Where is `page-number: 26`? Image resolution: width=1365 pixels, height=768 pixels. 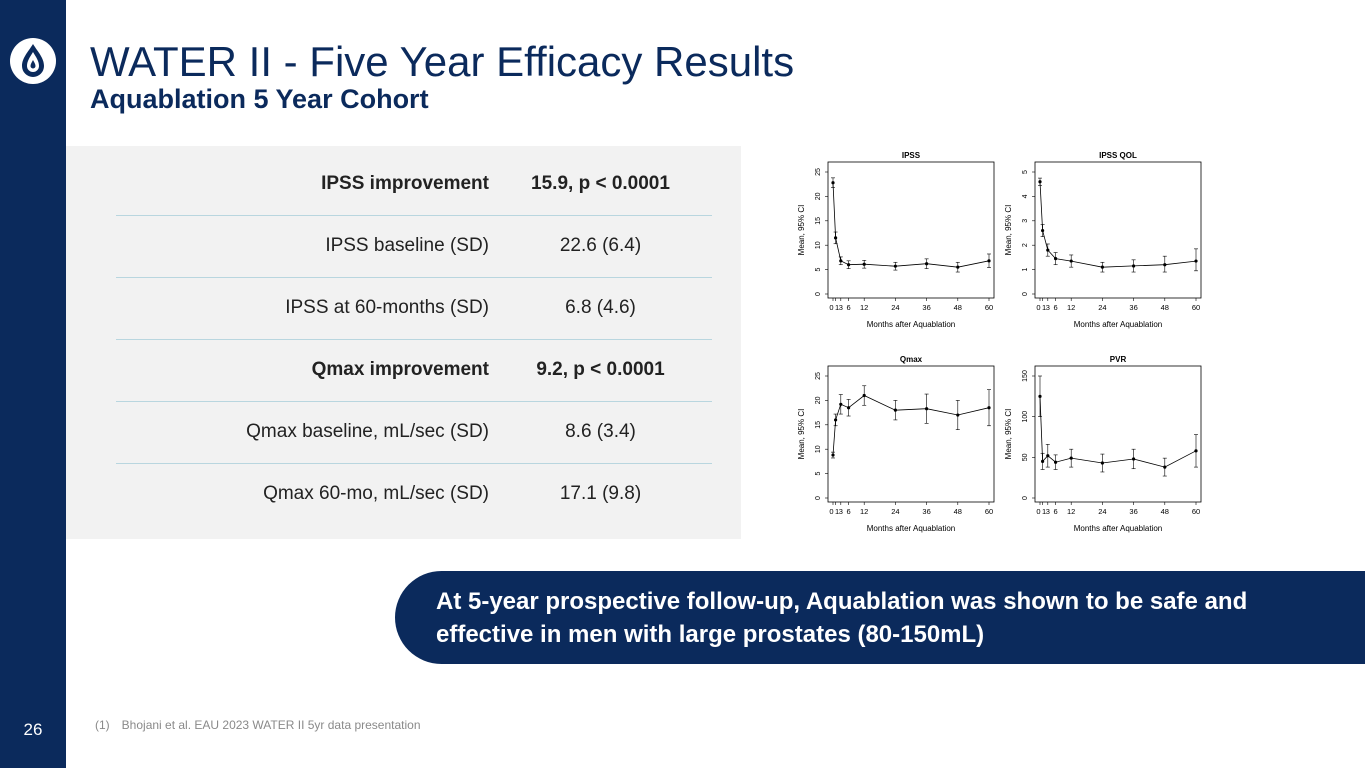
page-number: 26 is located at coordinates (33, 729).